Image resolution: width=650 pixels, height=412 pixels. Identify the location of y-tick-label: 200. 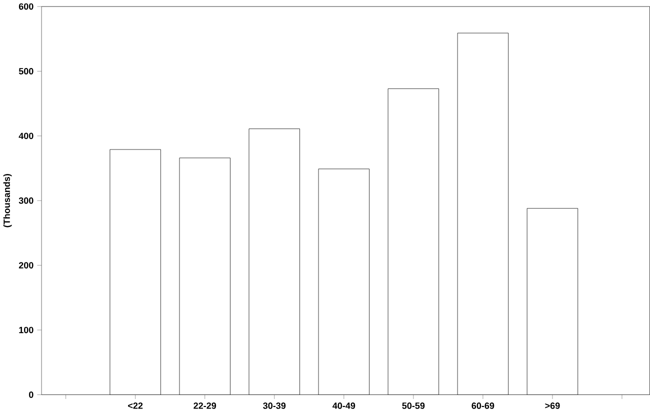
(26, 265).